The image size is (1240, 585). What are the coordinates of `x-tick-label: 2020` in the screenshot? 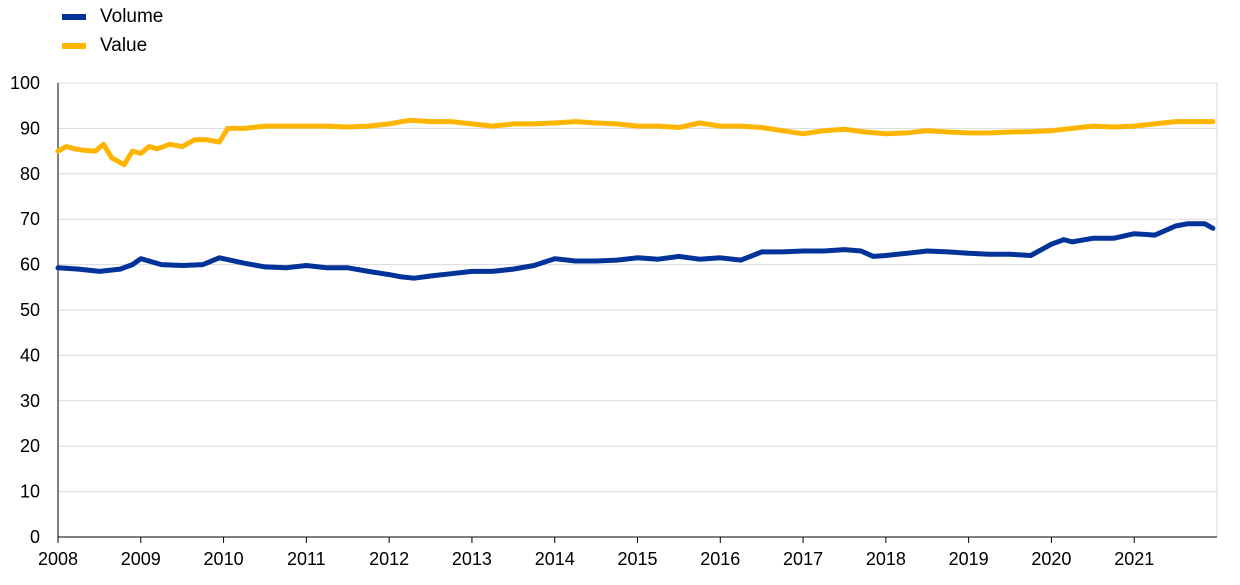 It's located at (1051, 559).